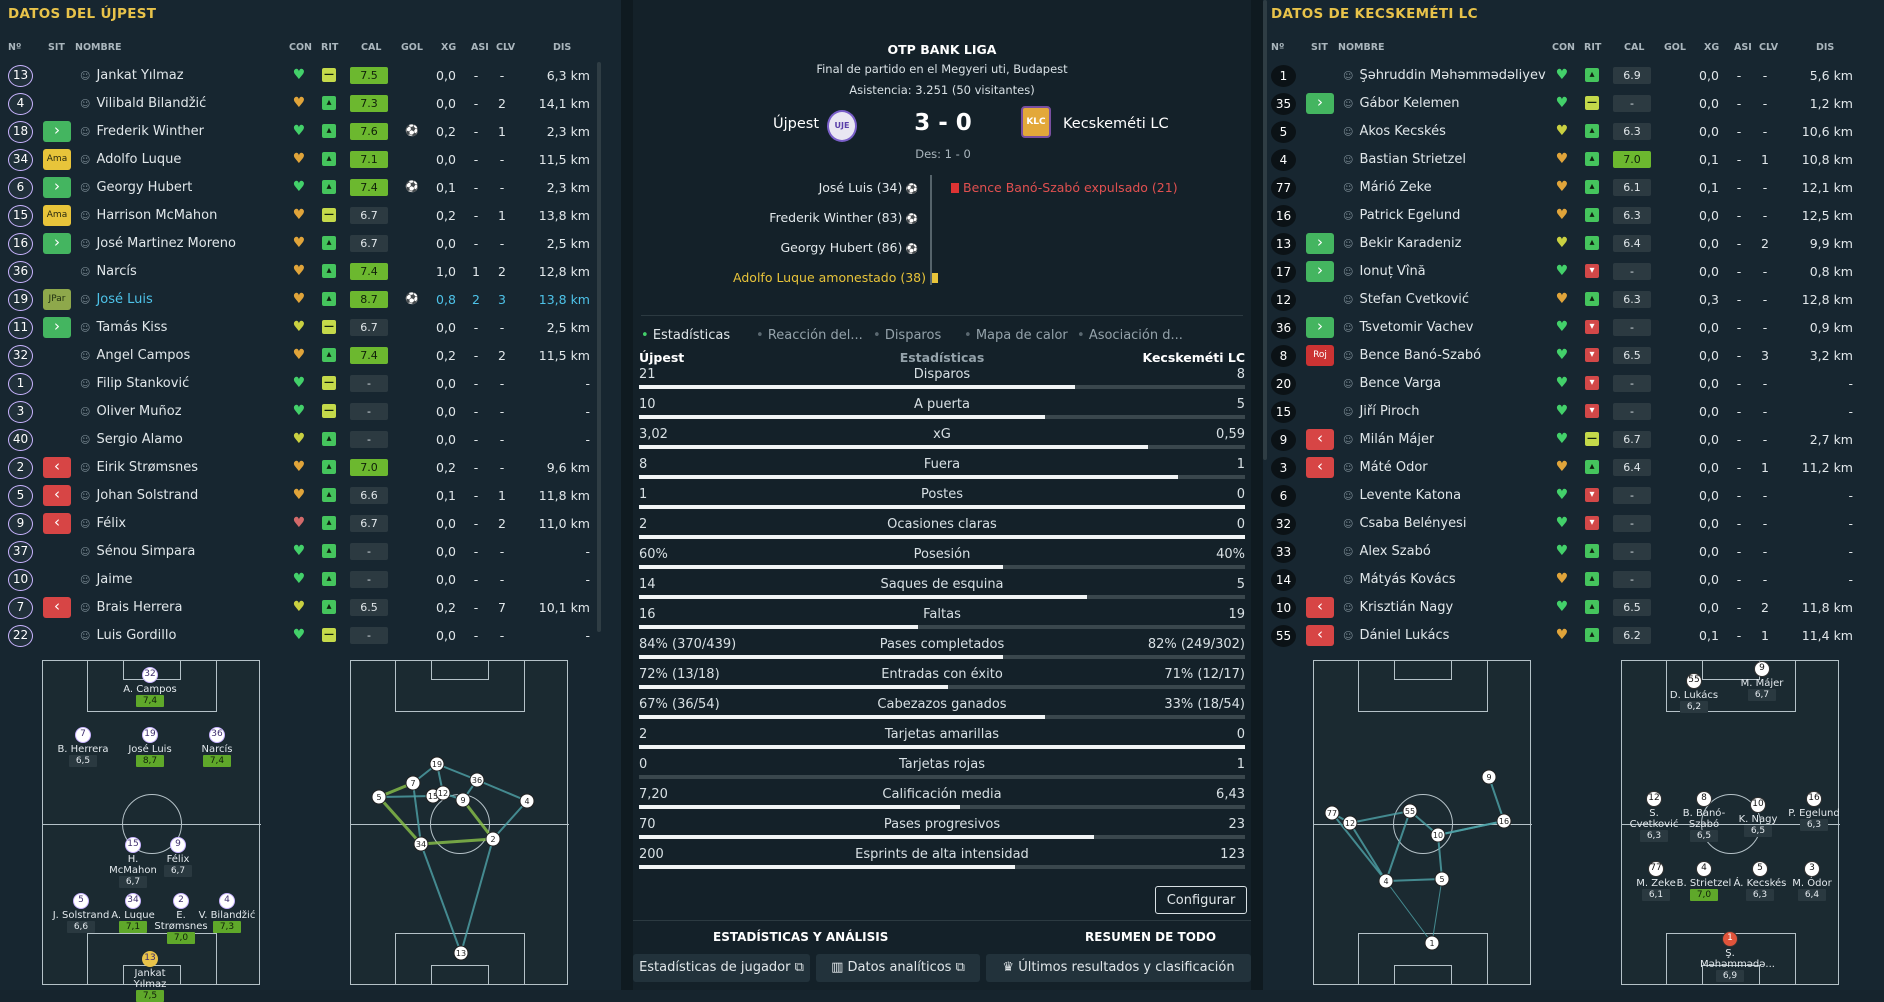  I want to click on player-name: Vilibald Bilandžić, so click(143, 103).